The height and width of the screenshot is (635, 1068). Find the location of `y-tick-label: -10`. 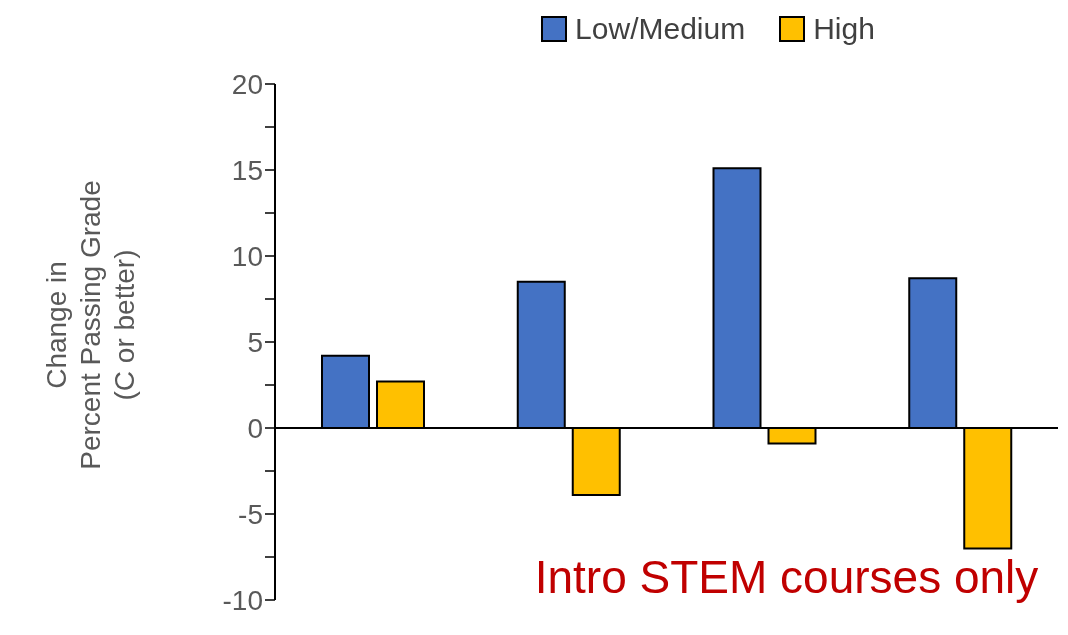

y-tick-label: -10 is located at coordinates (242, 600).